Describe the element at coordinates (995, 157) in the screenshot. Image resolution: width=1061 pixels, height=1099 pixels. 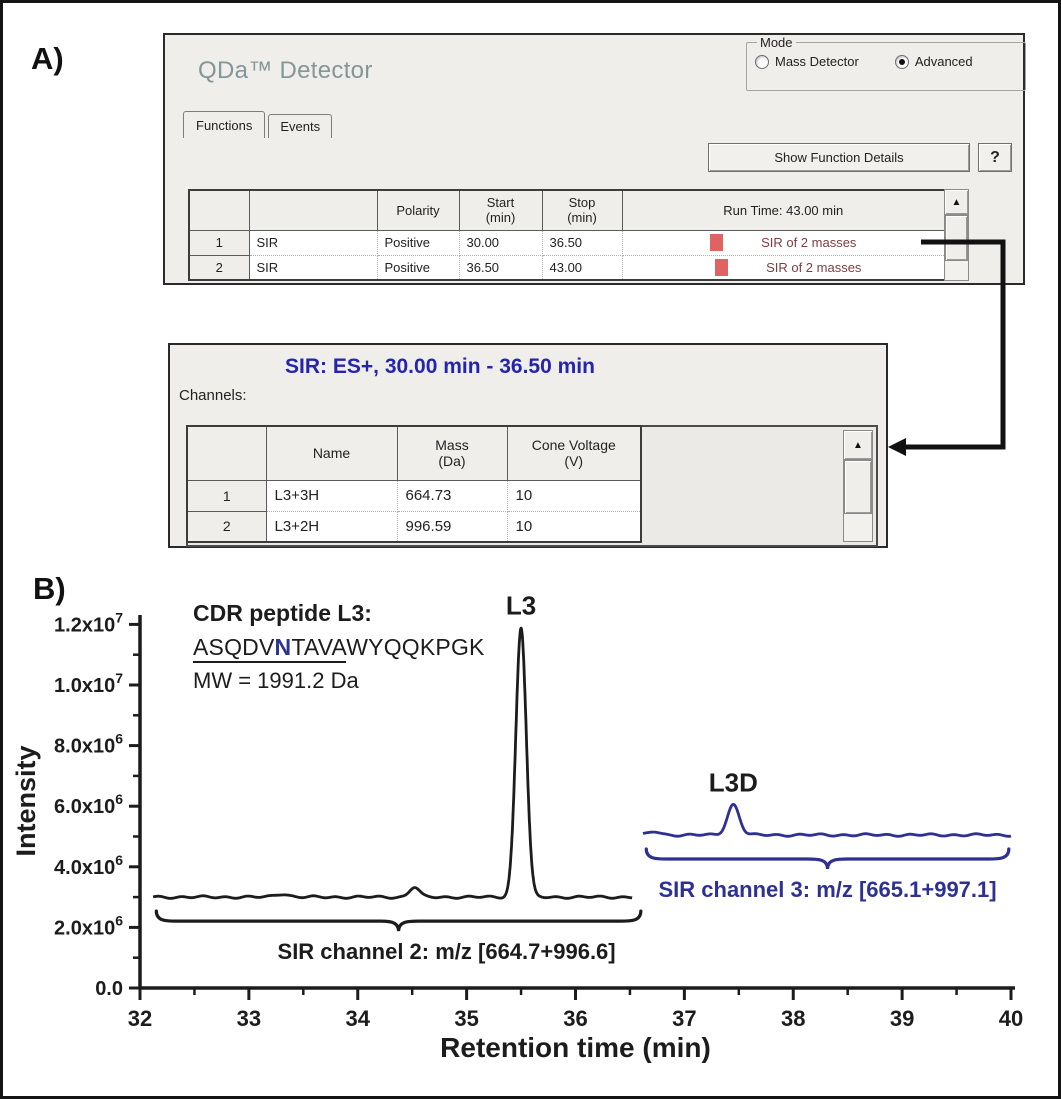
I see `help-button: ?` at that location.